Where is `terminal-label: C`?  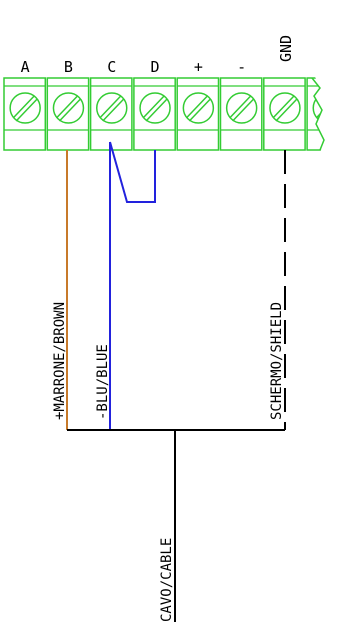 terminal-label: C is located at coordinates (111, 67).